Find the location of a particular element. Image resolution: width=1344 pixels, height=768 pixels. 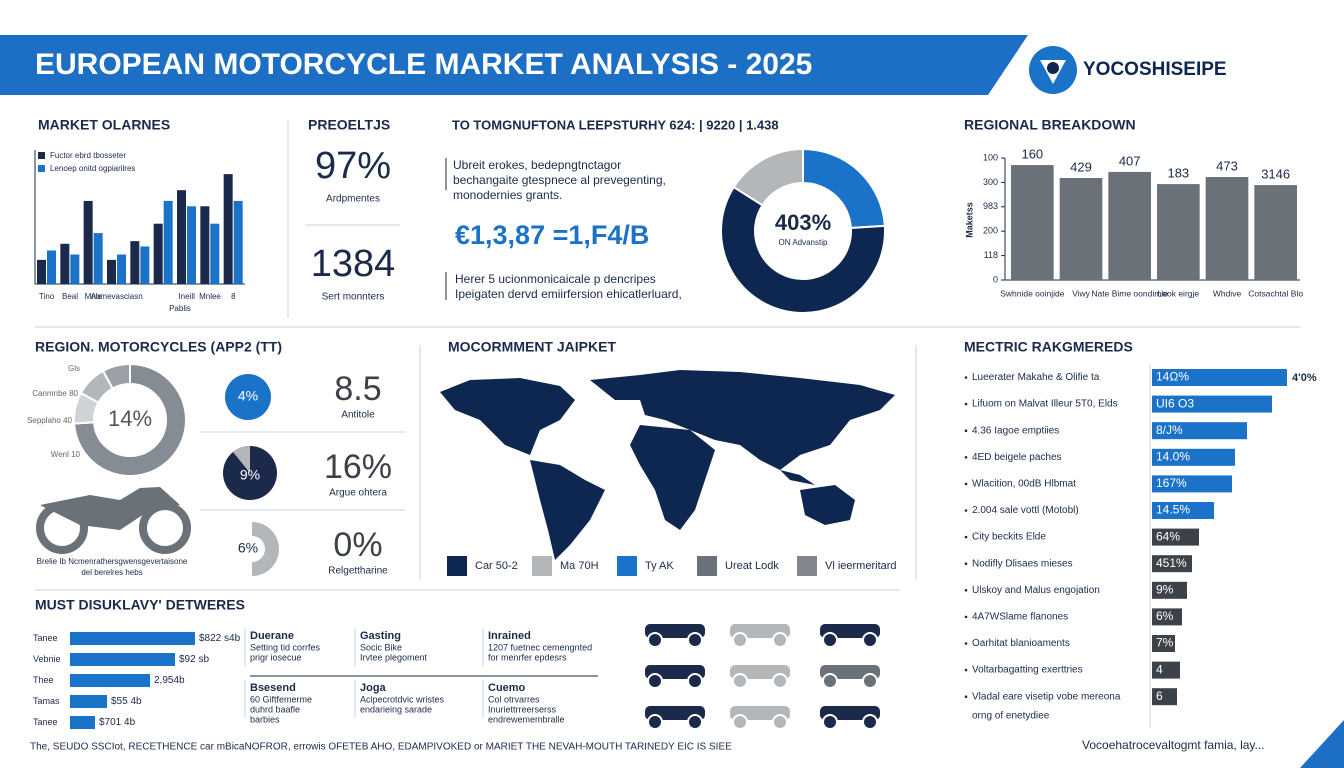

stat-value: 1384 is located at coordinates (353, 264).